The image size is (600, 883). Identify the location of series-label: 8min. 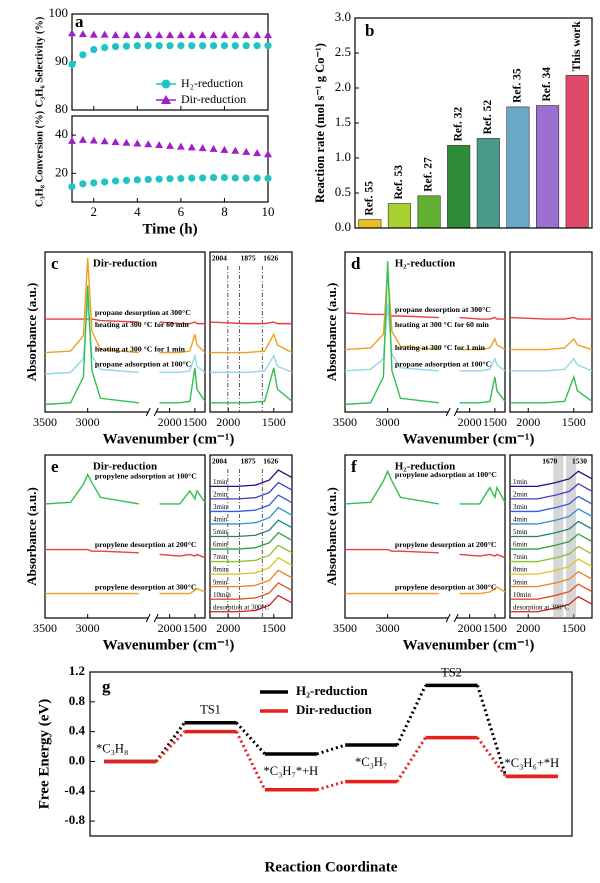
(520, 570).